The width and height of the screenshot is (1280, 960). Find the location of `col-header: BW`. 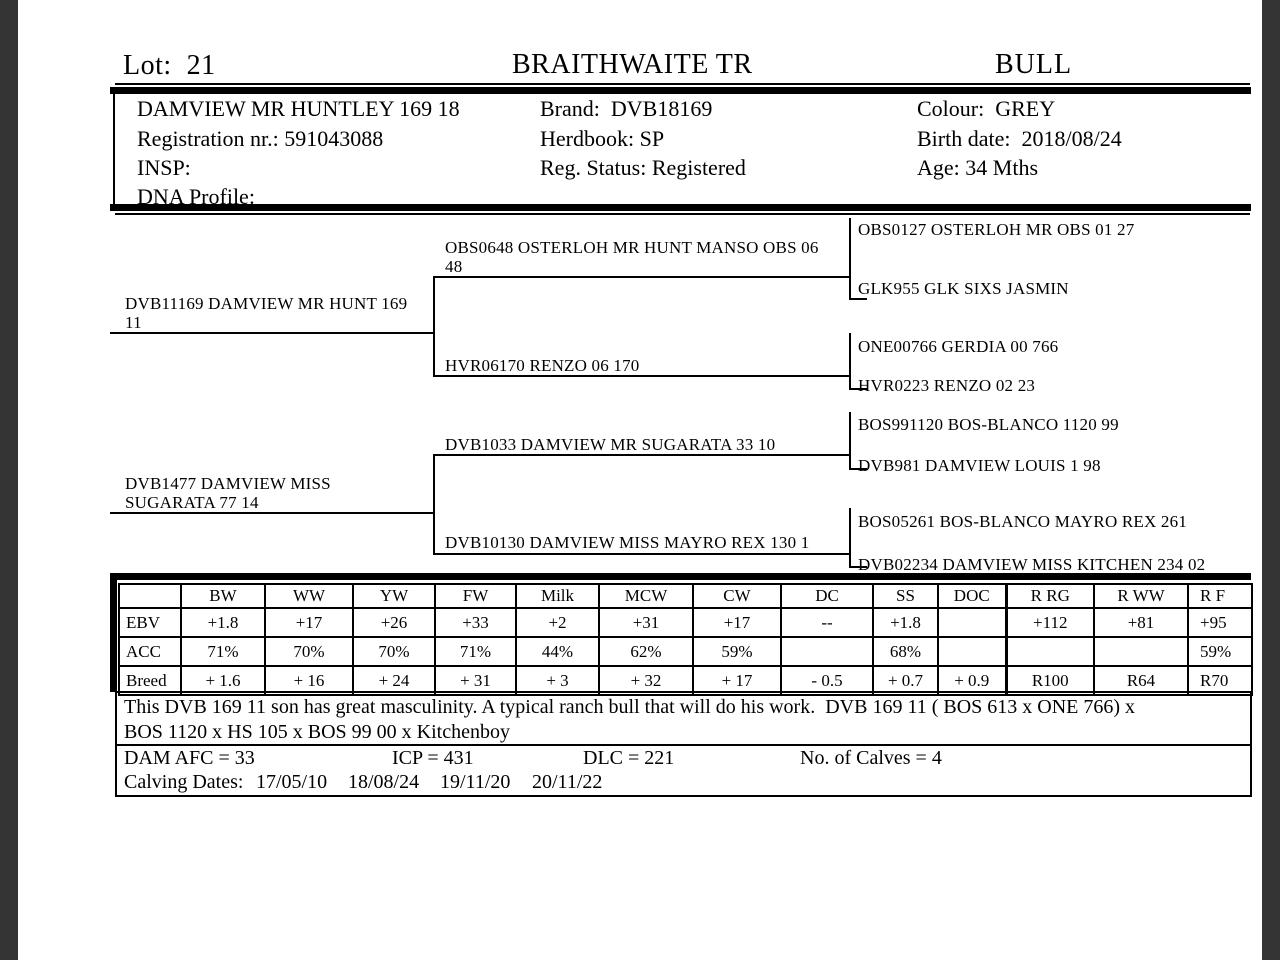

col-header: BW is located at coordinates (223, 596).